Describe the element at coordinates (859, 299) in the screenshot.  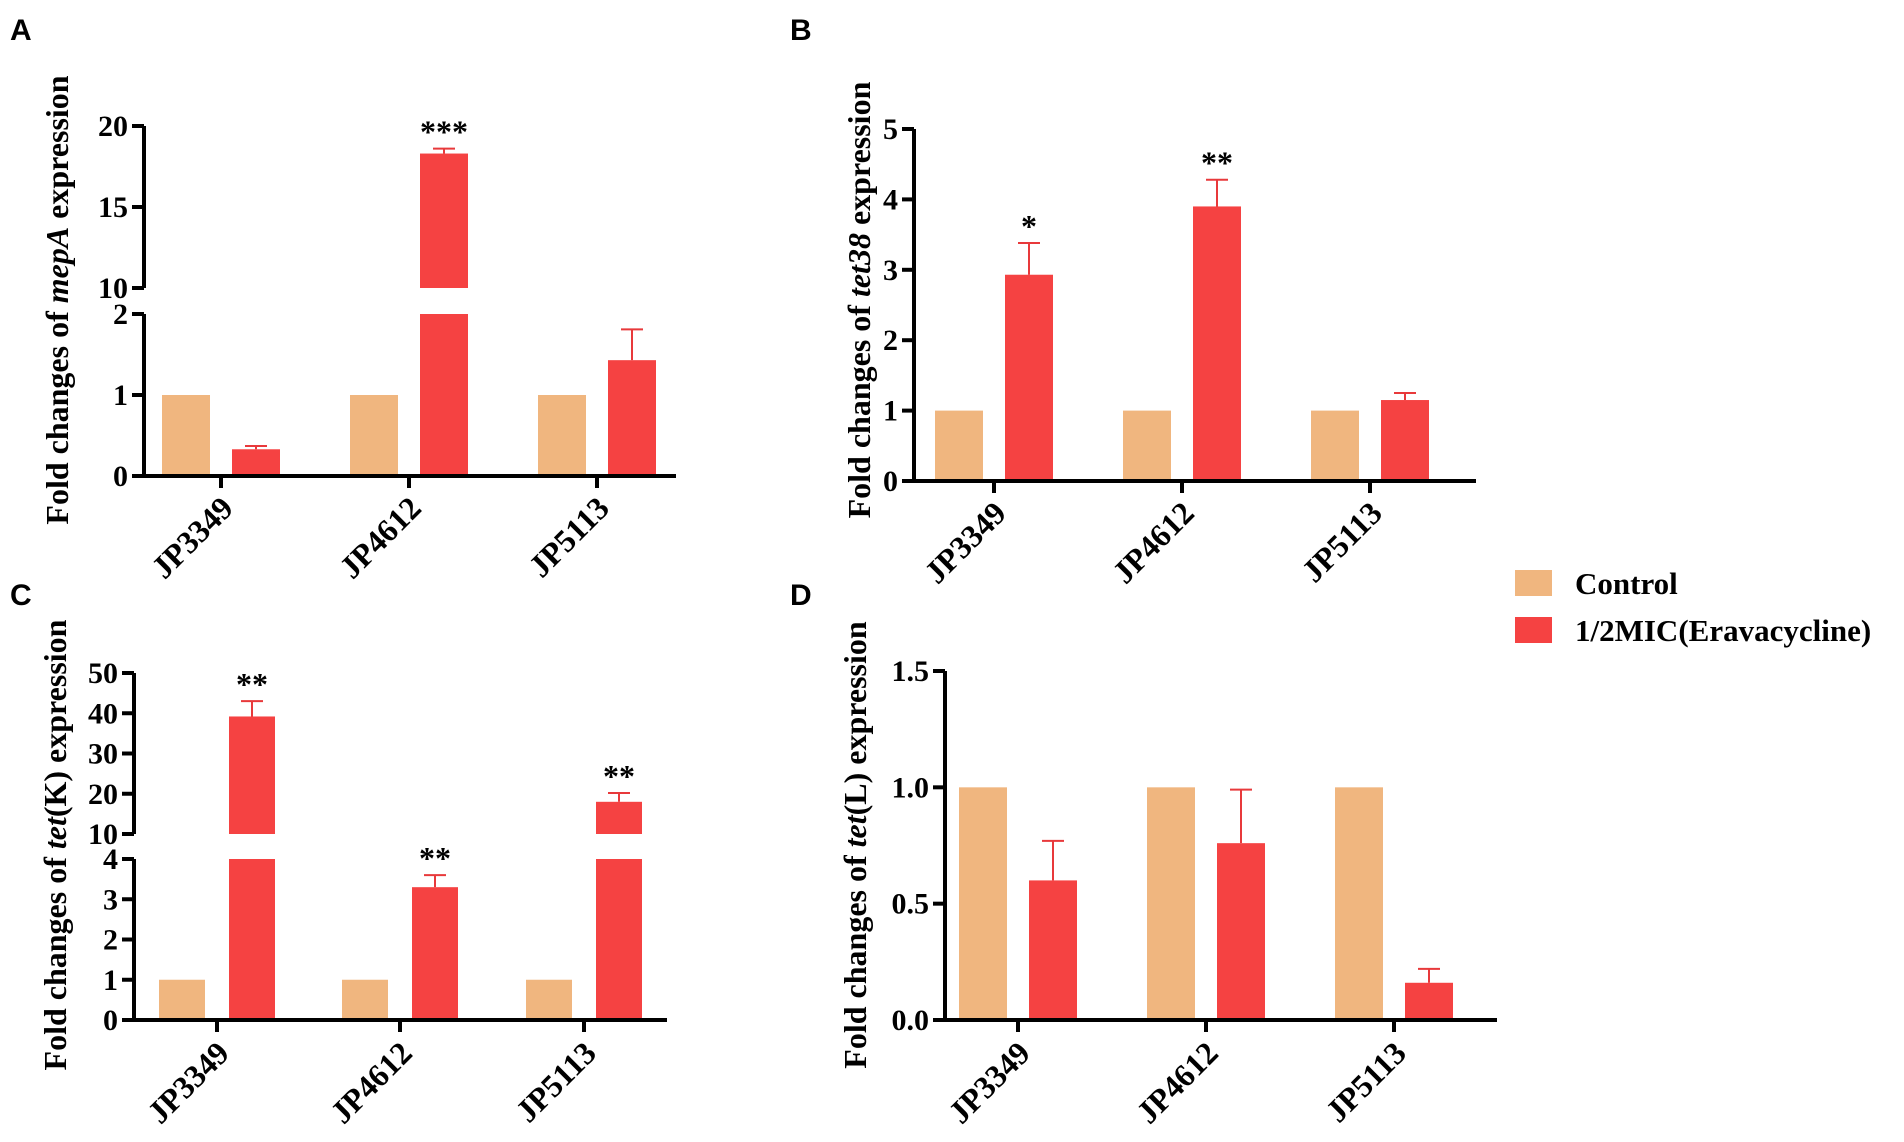
I see `y-axis-title: Fold changes of tet38 expression` at that location.